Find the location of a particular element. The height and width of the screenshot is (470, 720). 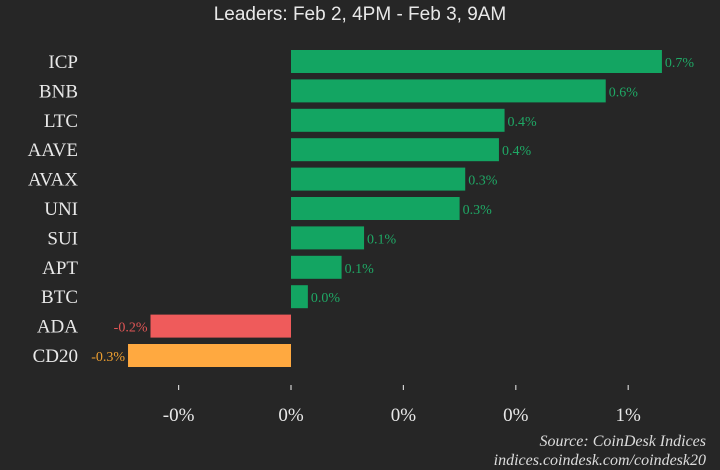

category-label: ADA is located at coordinates (57, 327).